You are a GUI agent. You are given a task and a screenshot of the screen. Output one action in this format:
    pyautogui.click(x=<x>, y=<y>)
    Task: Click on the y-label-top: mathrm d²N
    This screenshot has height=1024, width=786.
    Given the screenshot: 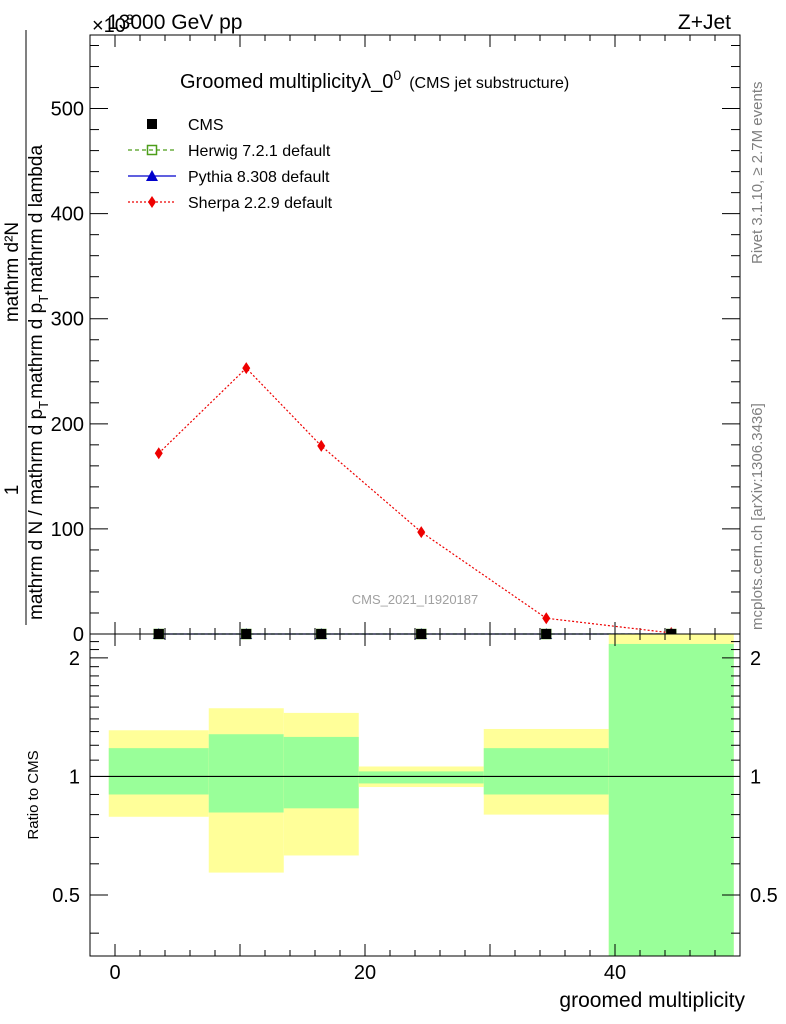 What is the action you would take?
    pyautogui.click(x=12, y=272)
    